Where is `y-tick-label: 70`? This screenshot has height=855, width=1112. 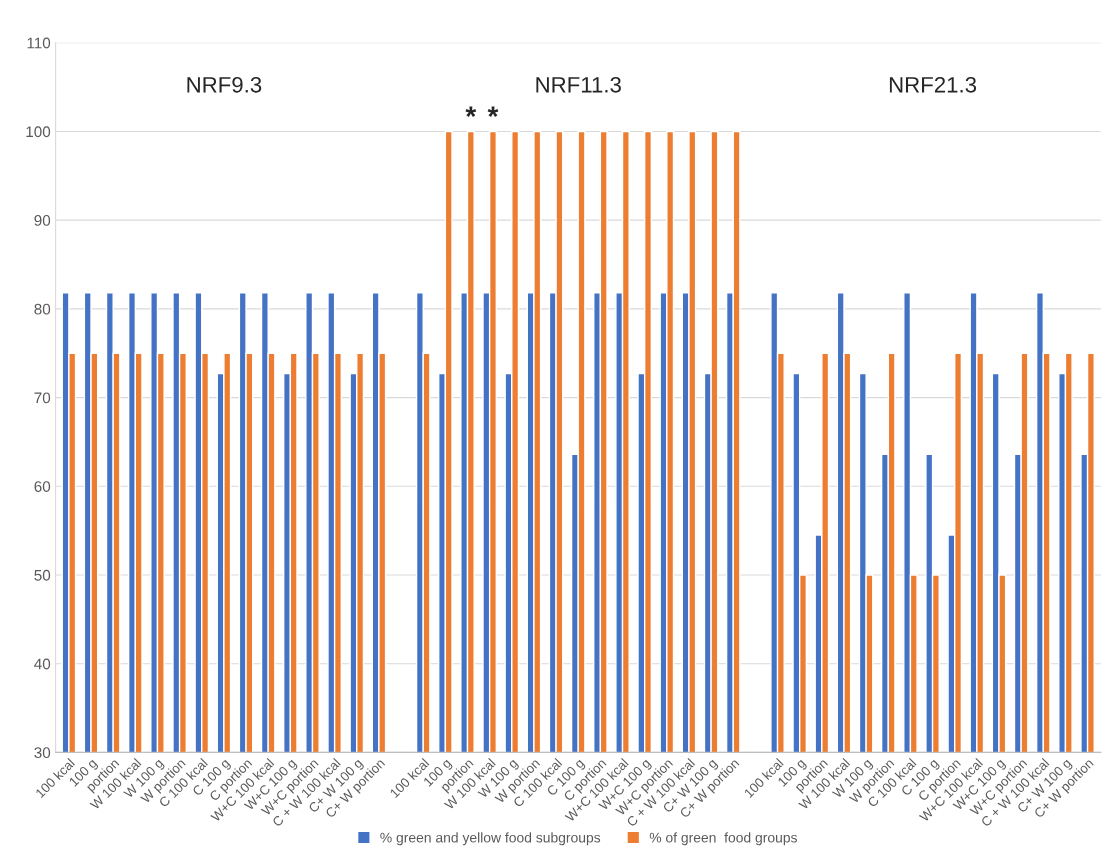 y-tick-label: 70 is located at coordinates (42, 398).